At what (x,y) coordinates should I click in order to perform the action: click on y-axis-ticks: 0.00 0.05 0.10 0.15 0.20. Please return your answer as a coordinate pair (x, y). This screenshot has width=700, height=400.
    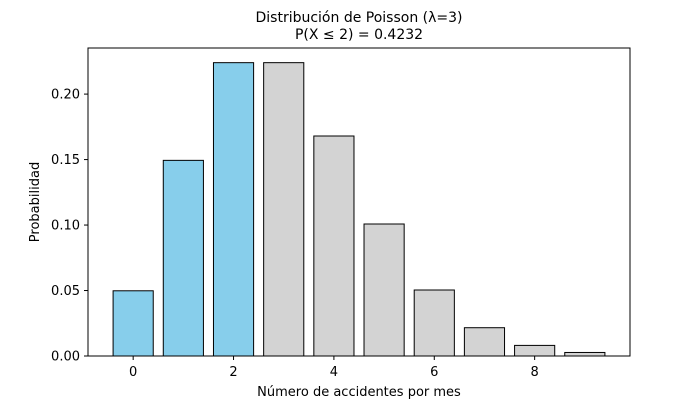
    Looking at the image, I should click on (69, 226).